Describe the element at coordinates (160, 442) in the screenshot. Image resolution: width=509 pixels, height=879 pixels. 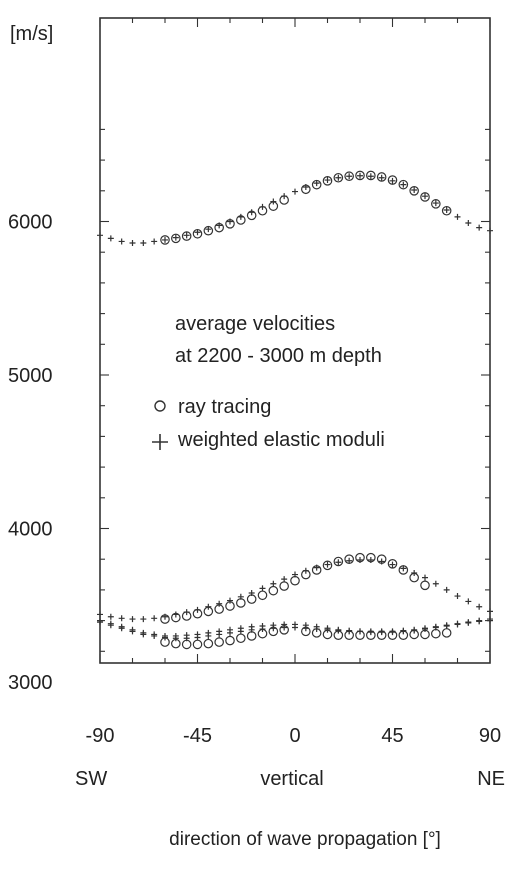
I see `legend-plus-marker` at that location.